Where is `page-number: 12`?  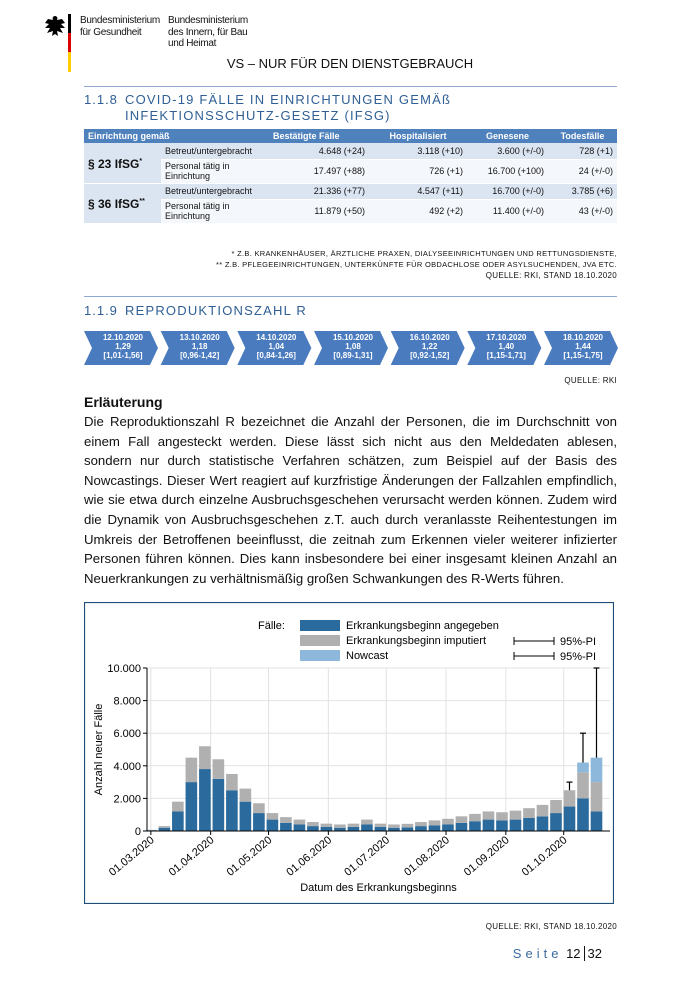 page-number: 12 is located at coordinates (573, 953).